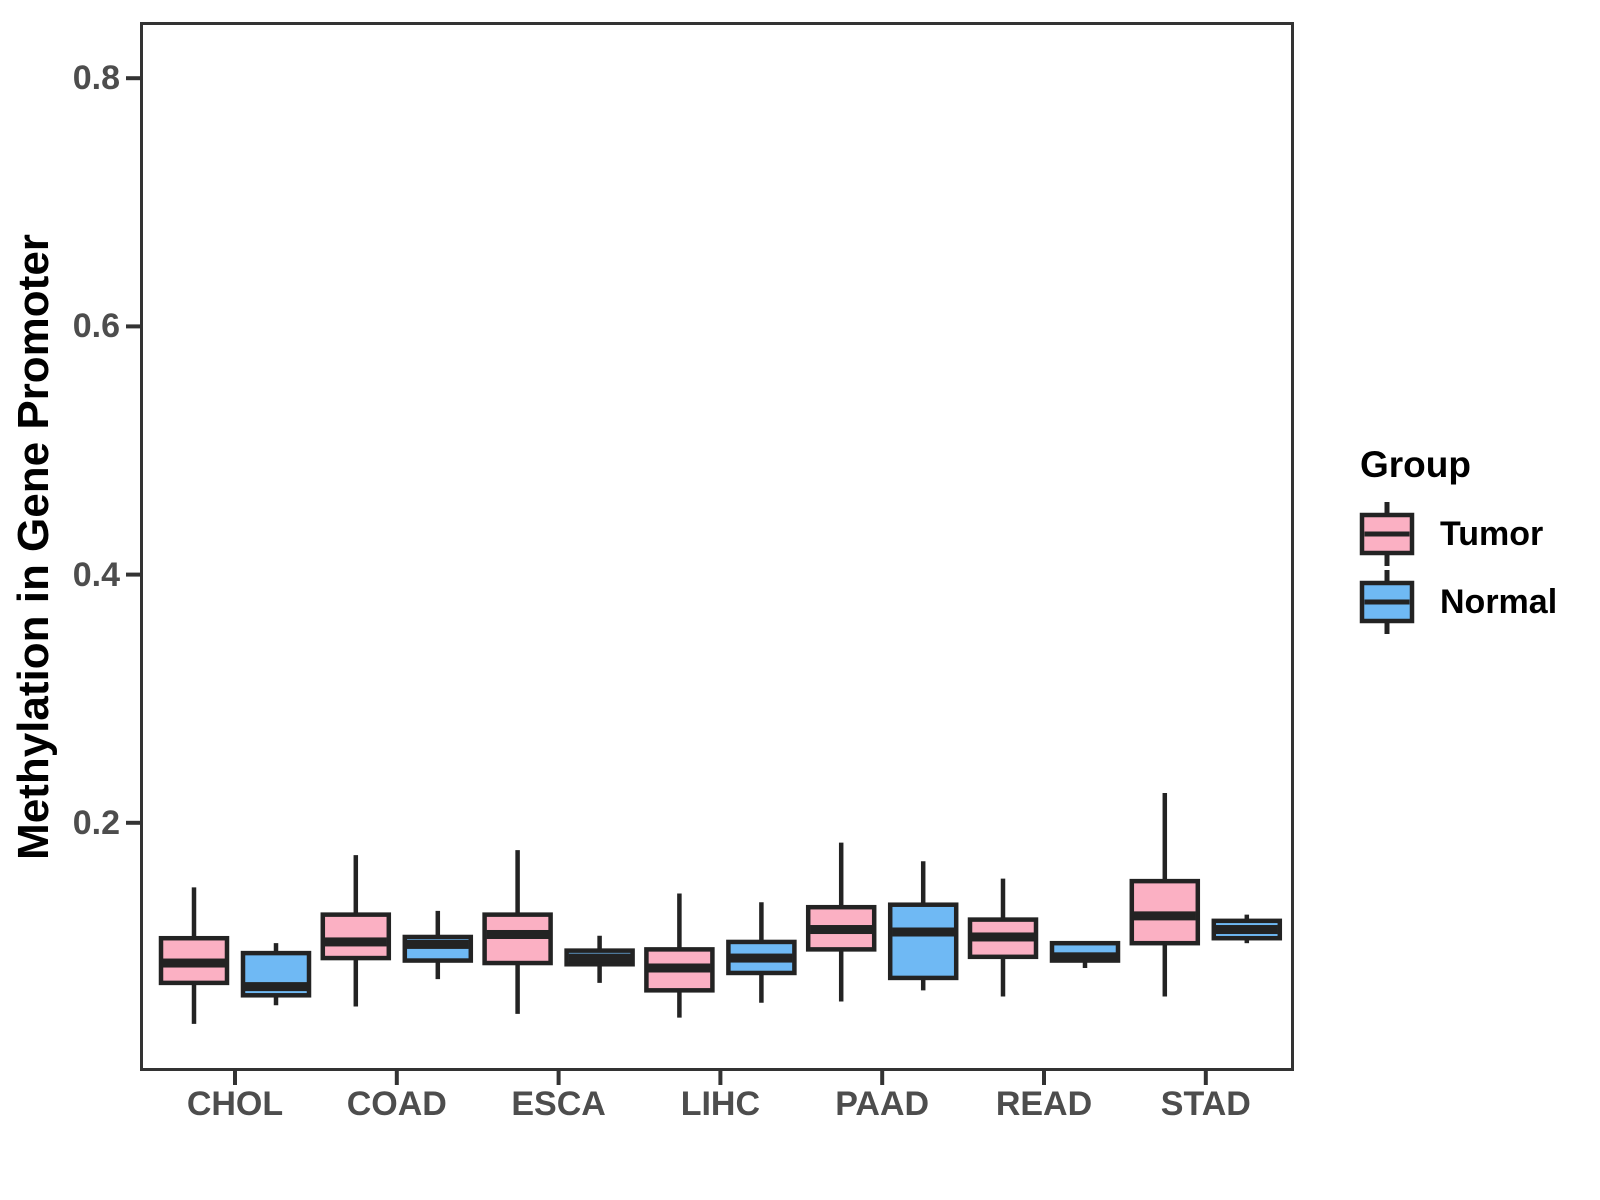 The height and width of the screenshot is (1200, 1600). Describe the element at coordinates (396, 1104) in the screenshot. I see `x-tick-label-coad: COAD` at that location.